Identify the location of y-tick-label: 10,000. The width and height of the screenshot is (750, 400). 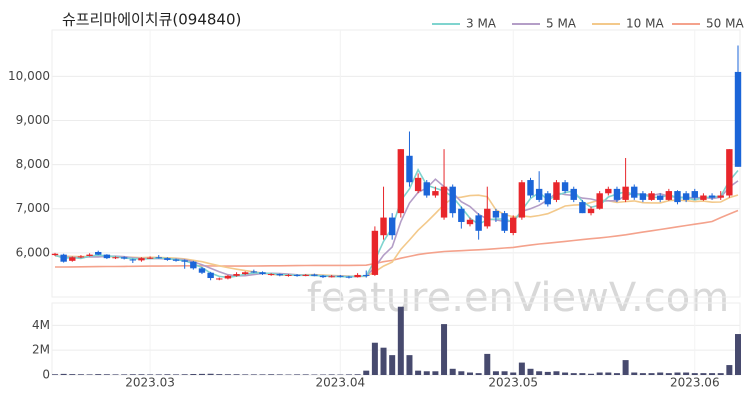
(29, 76).